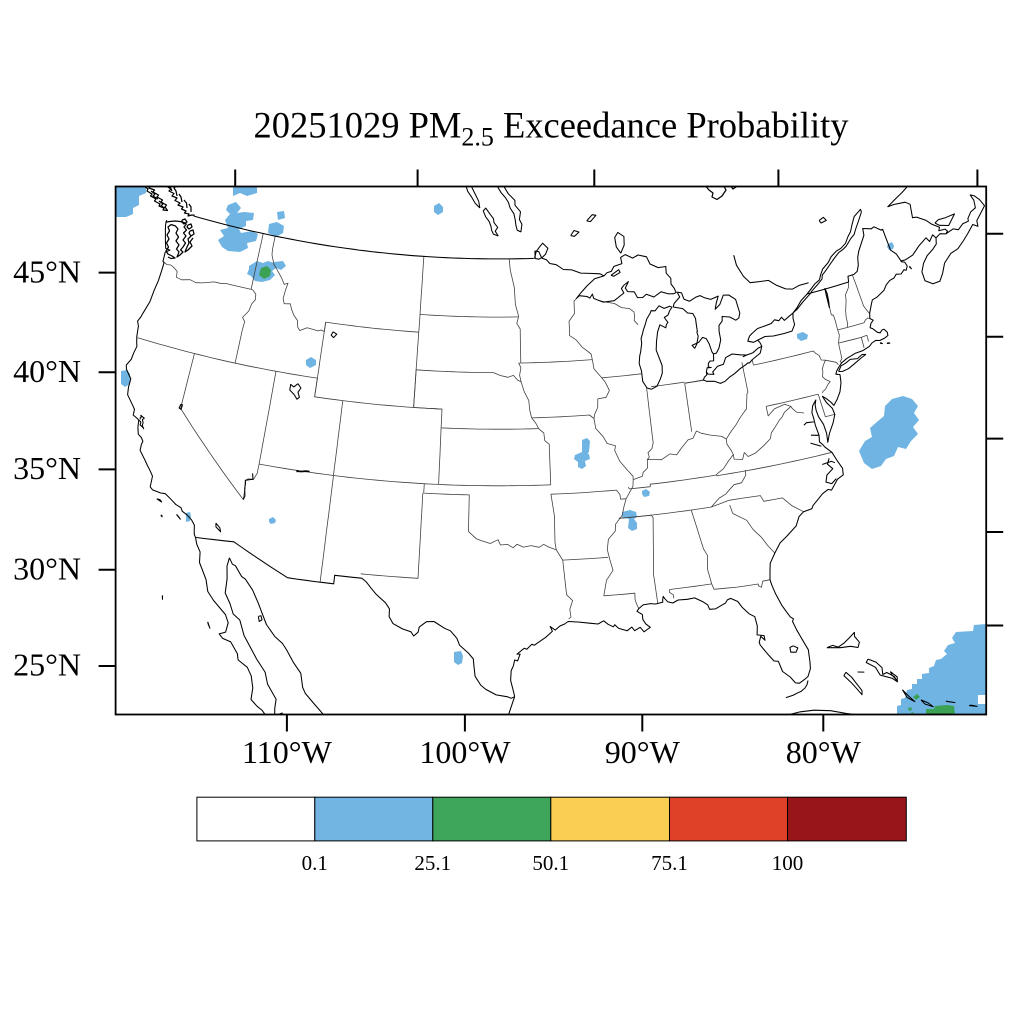 Image resolution: width=1024 pixels, height=1029 pixels. I want to click on svg-text: 100°W, so click(465, 752).